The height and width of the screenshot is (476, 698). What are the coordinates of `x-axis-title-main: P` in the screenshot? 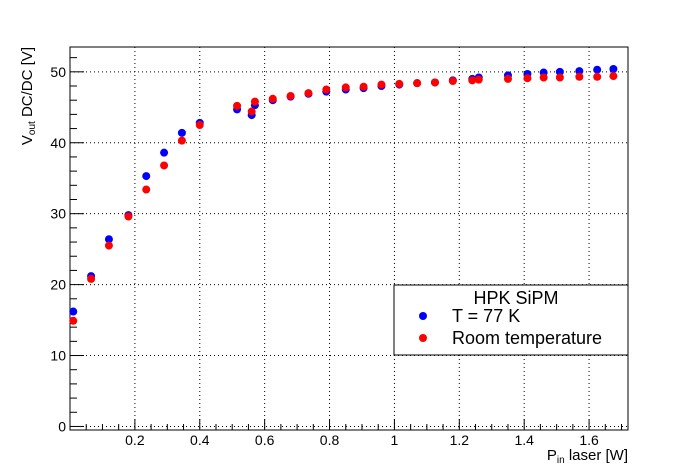 It's located at (552, 455).